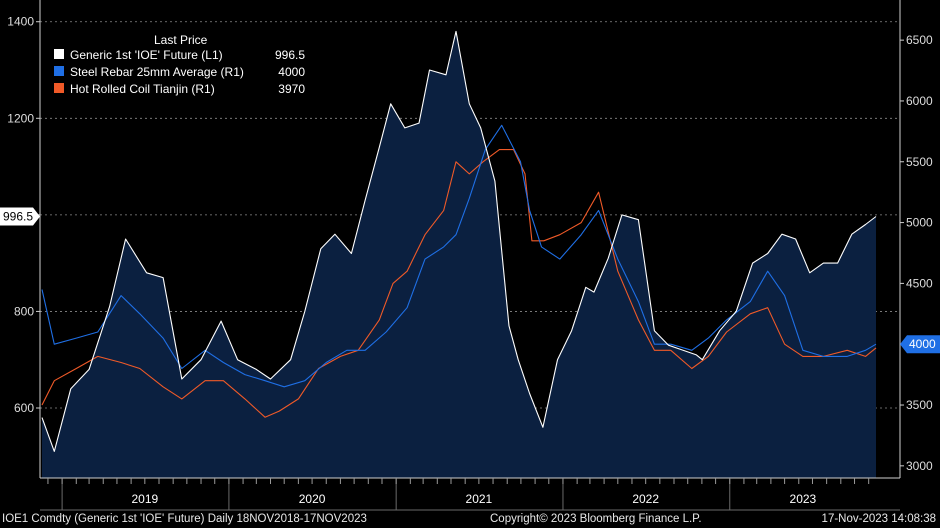 The height and width of the screenshot is (528, 940). Describe the element at coordinates (596, 519) in the screenshot. I see `footer-center: Copyright© 2023 Bloomberg Finance L.P.` at that location.